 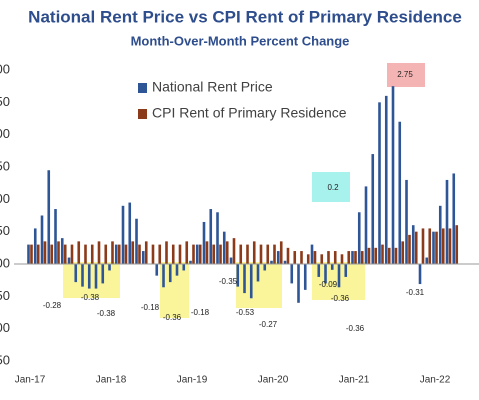 I want to click on y-tick-label: 0.50, so click(x=5, y=230).